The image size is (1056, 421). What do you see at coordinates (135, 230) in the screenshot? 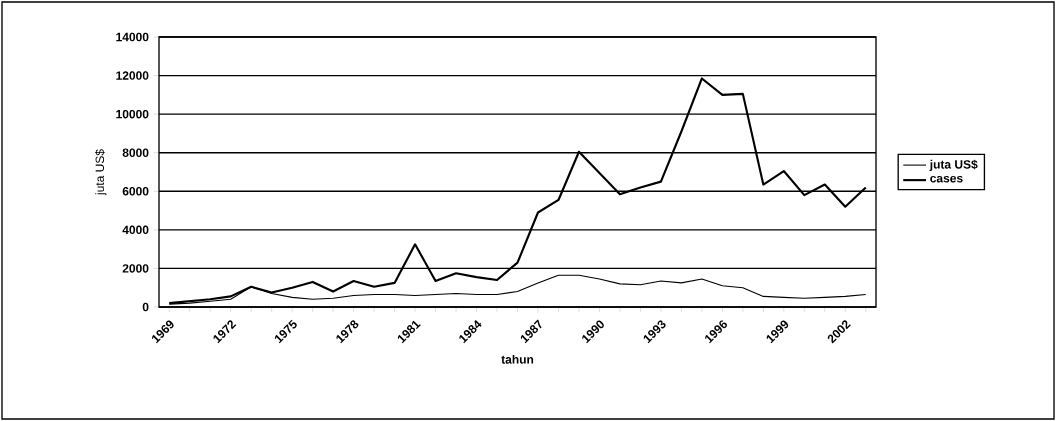
I see `y-tick-label: 4000` at bounding box center [135, 230].